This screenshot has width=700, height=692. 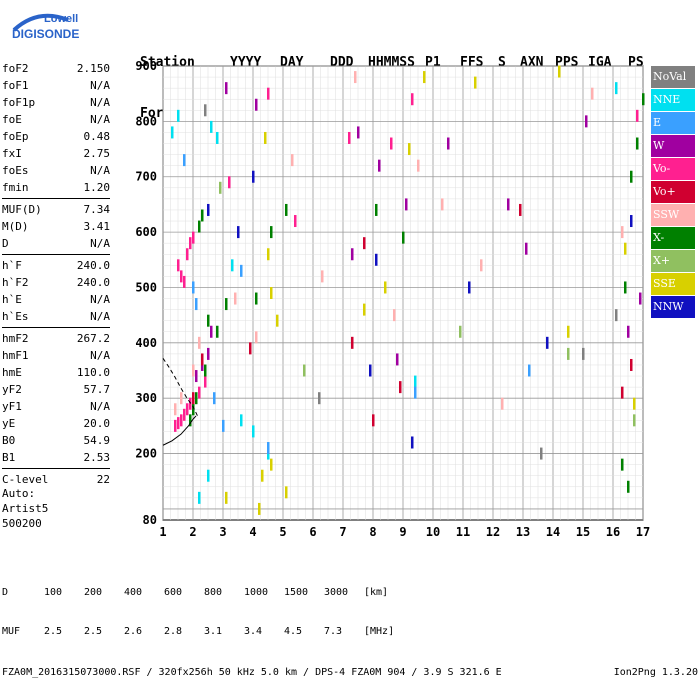 I want to click on param-value: 240.0, so click(x=93, y=265).